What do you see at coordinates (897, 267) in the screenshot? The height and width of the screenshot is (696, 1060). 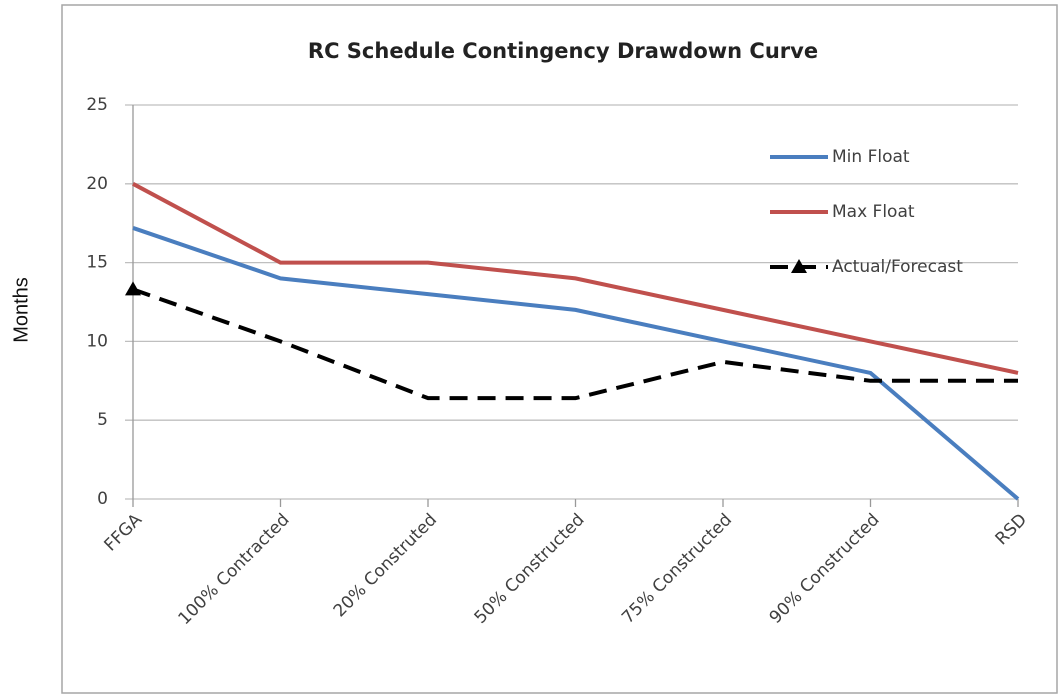 I see `legend-label: Actual/Forecast` at bounding box center [897, 267].